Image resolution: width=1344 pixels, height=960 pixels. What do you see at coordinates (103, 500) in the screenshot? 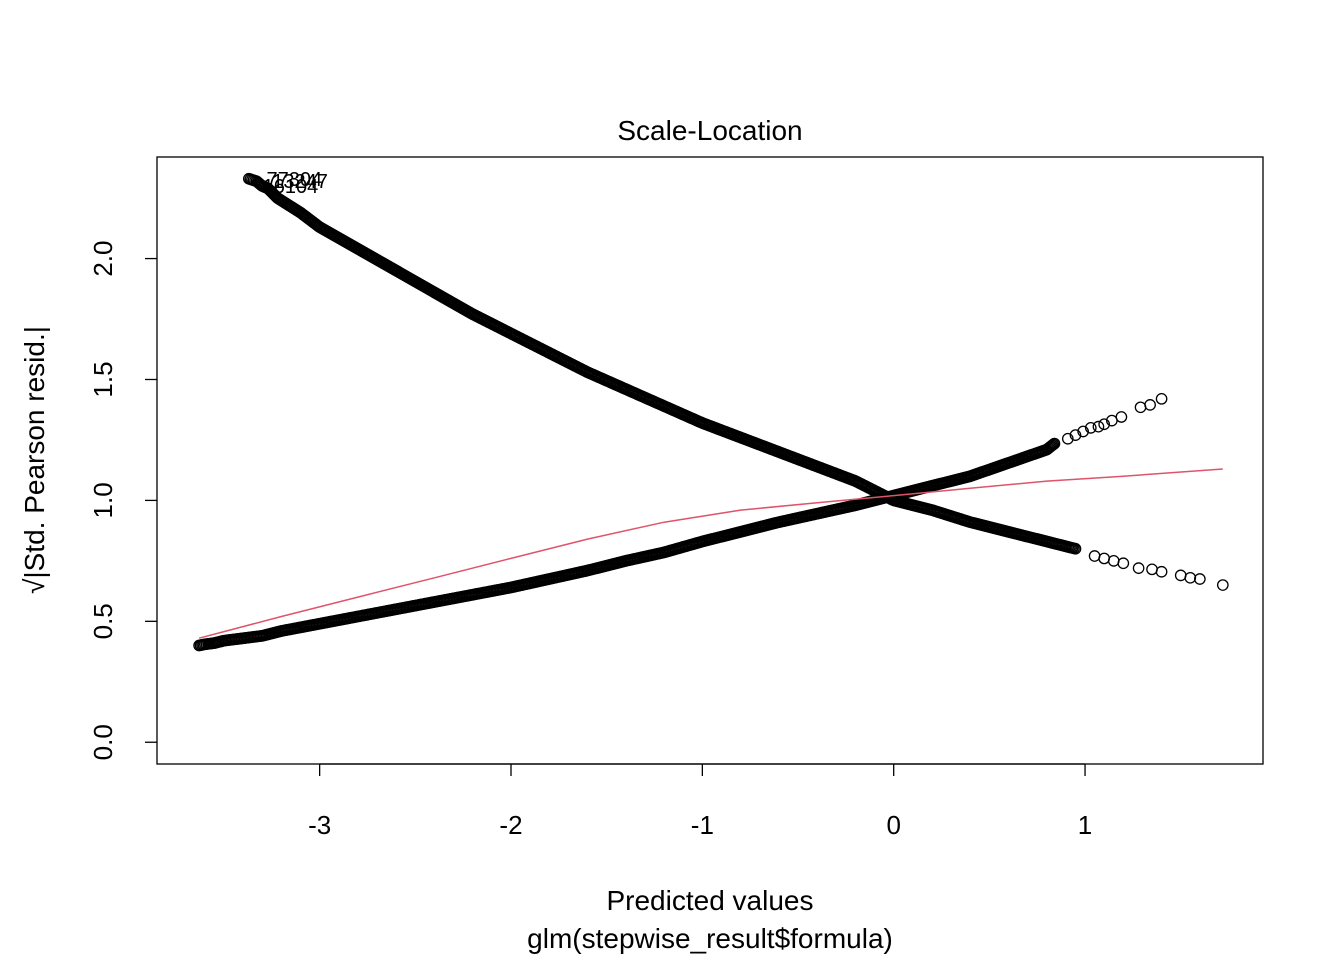
I see `y-tick-label: 1.0` at bounding box center [103, 500].